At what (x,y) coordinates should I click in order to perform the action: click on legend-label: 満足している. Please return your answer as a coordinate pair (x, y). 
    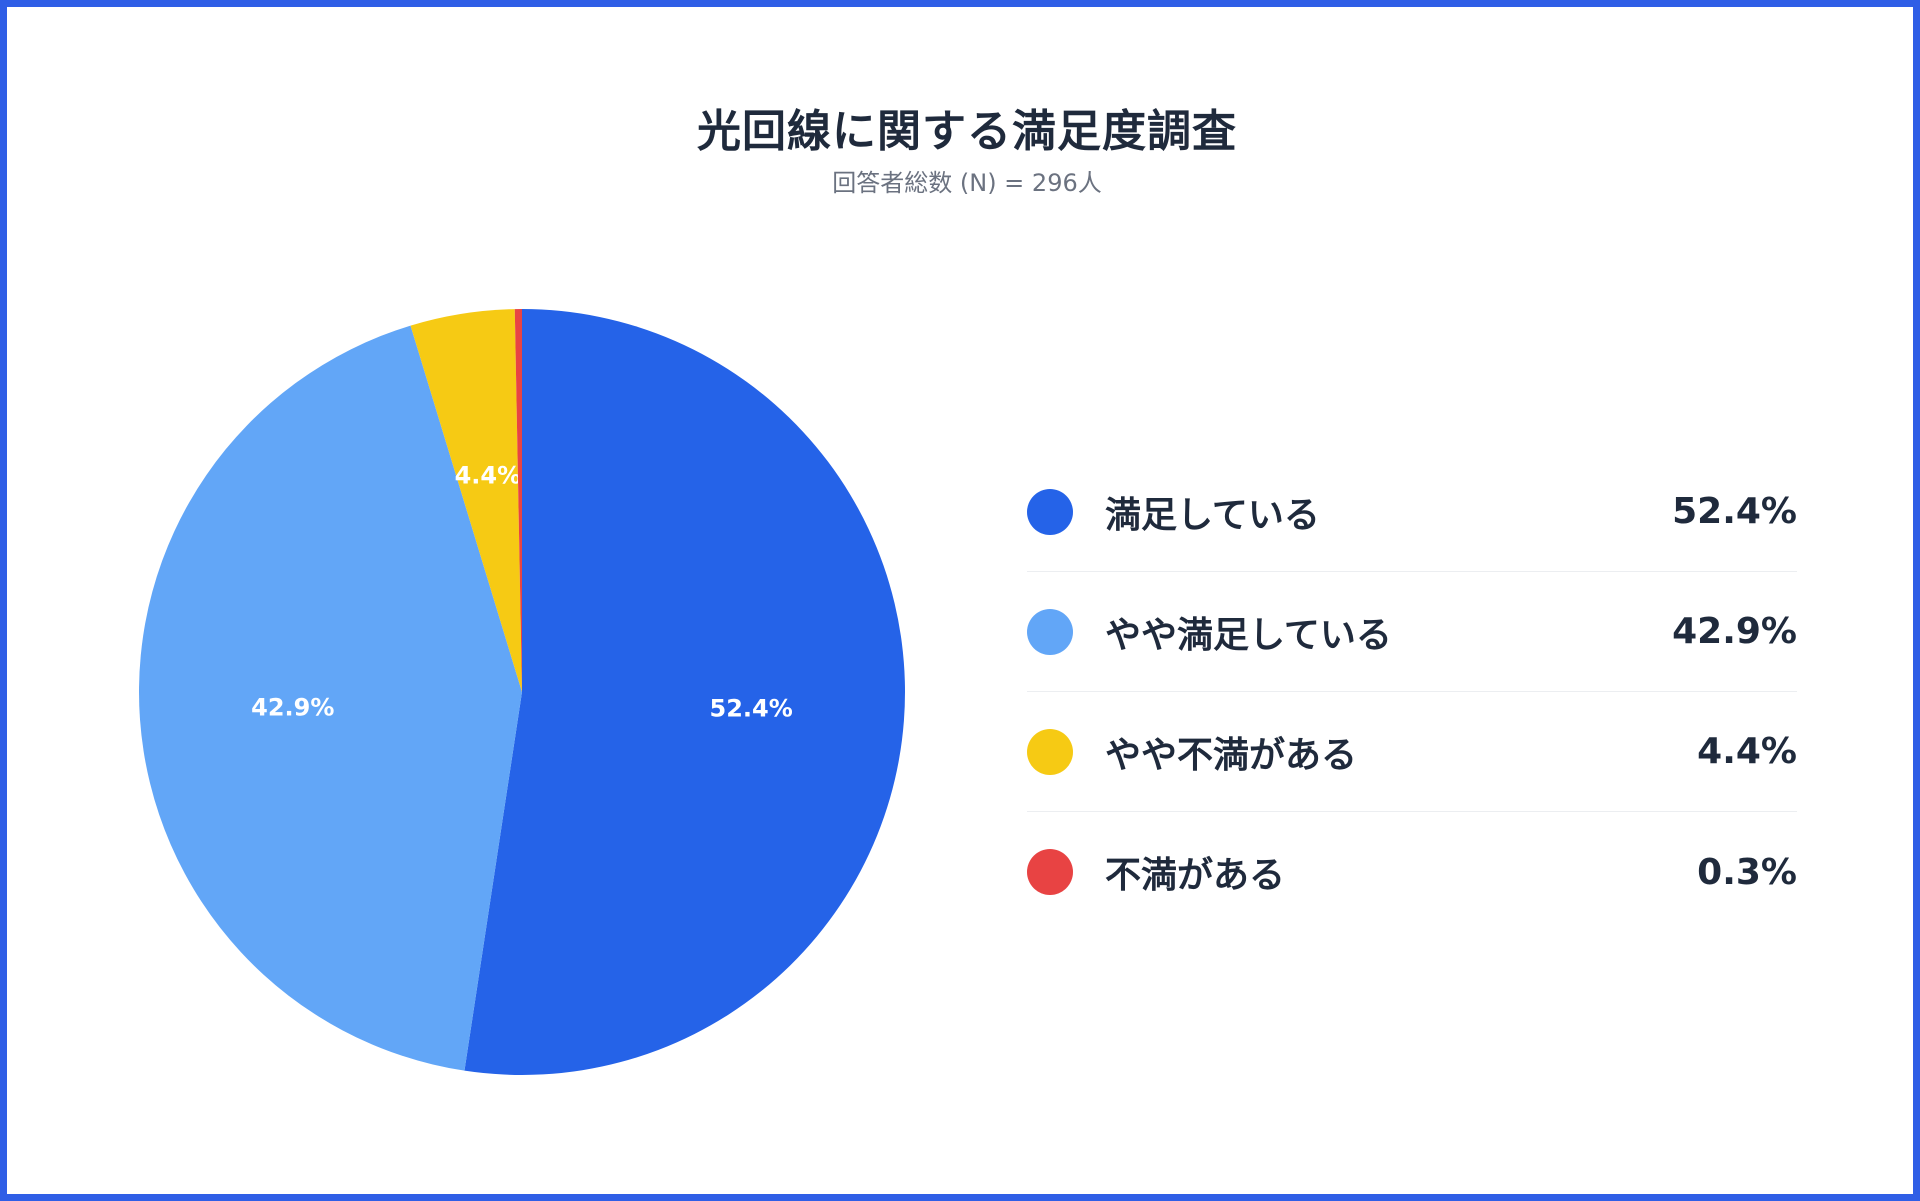
    Looking at the image, I should click on (1212, 515).